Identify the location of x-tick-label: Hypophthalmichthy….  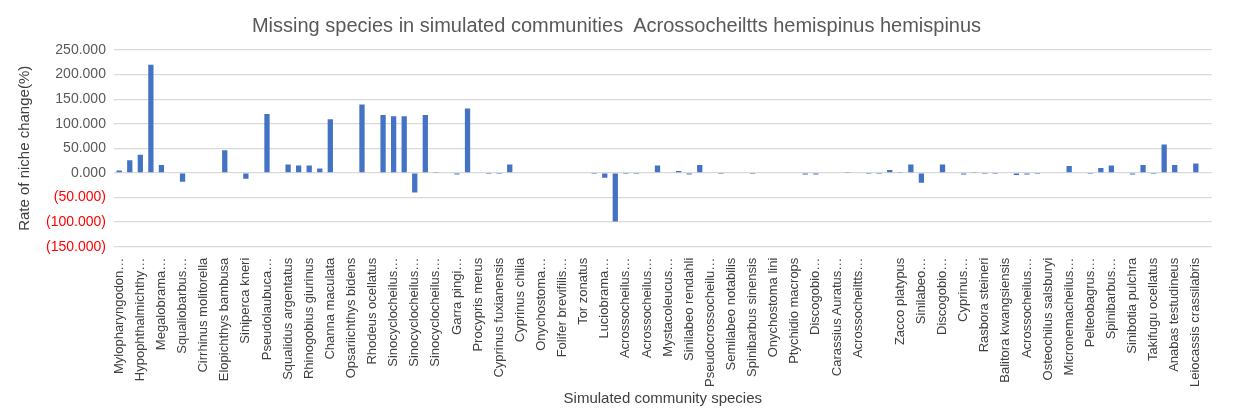
(139, 319).